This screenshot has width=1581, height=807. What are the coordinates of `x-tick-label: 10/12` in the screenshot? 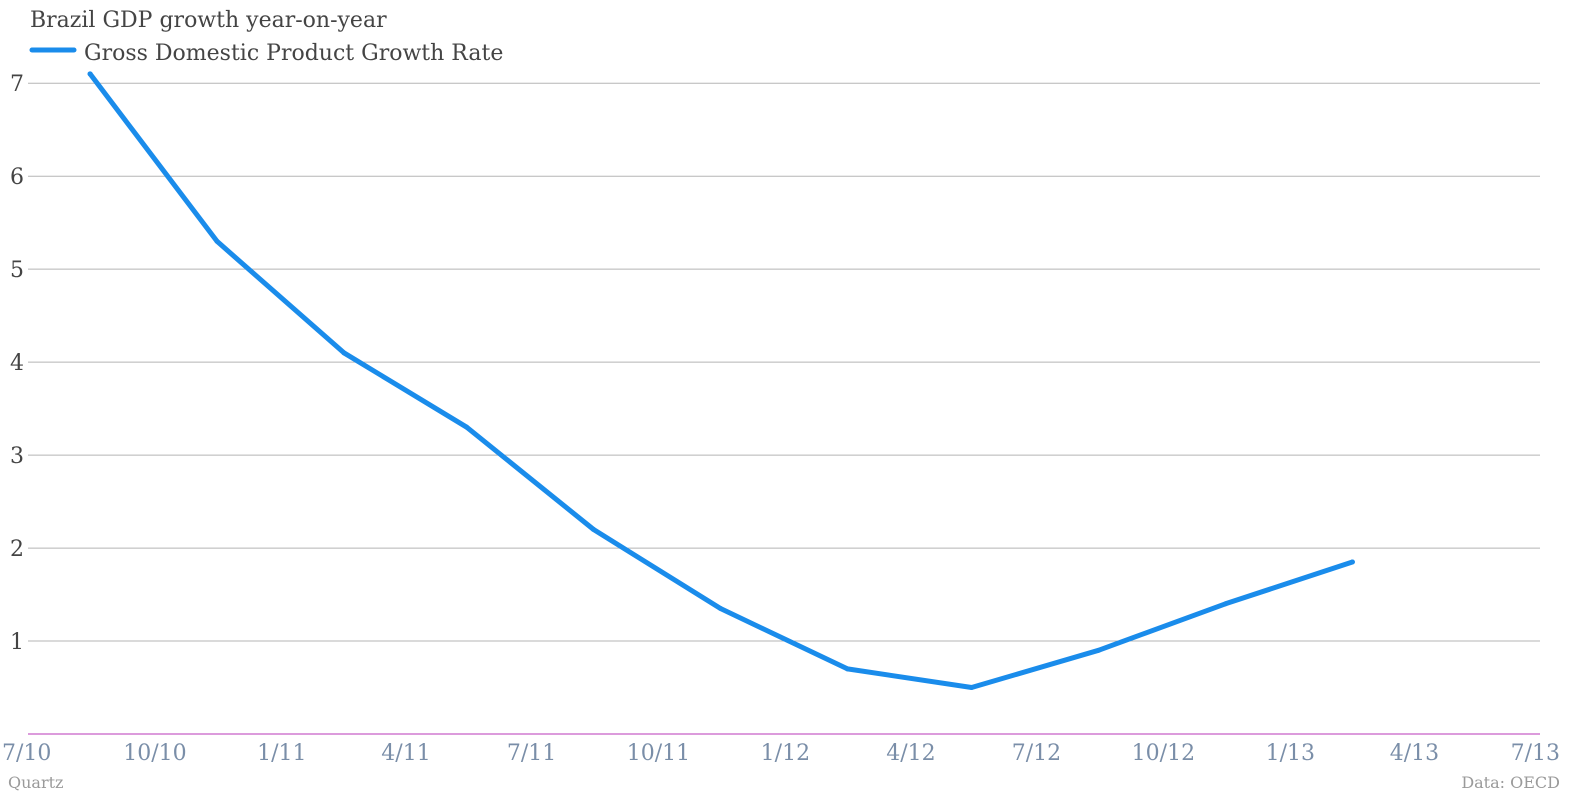 It's located at (1163, 753).